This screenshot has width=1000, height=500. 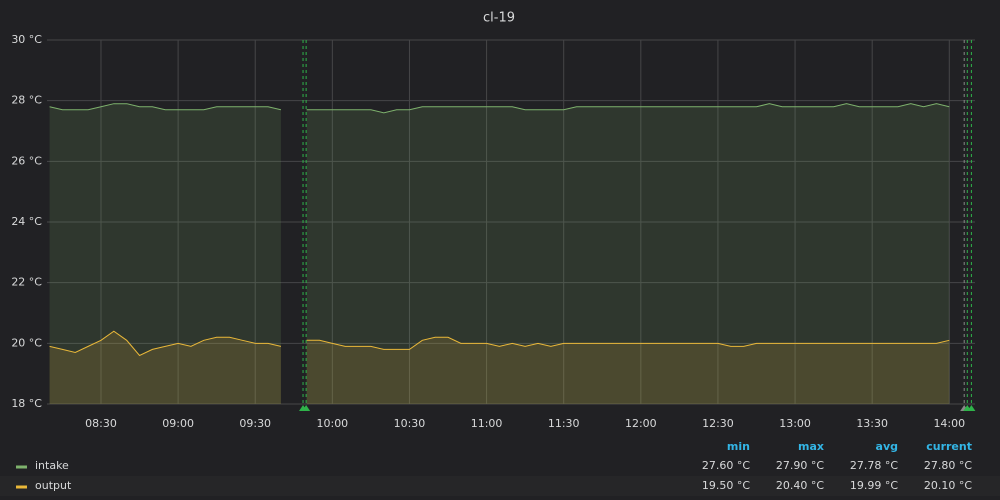 What do you see at coordinates (795, 423) in the screenshot?
I see `x-tick-label: 13:00` at bounding box center [795, 423].